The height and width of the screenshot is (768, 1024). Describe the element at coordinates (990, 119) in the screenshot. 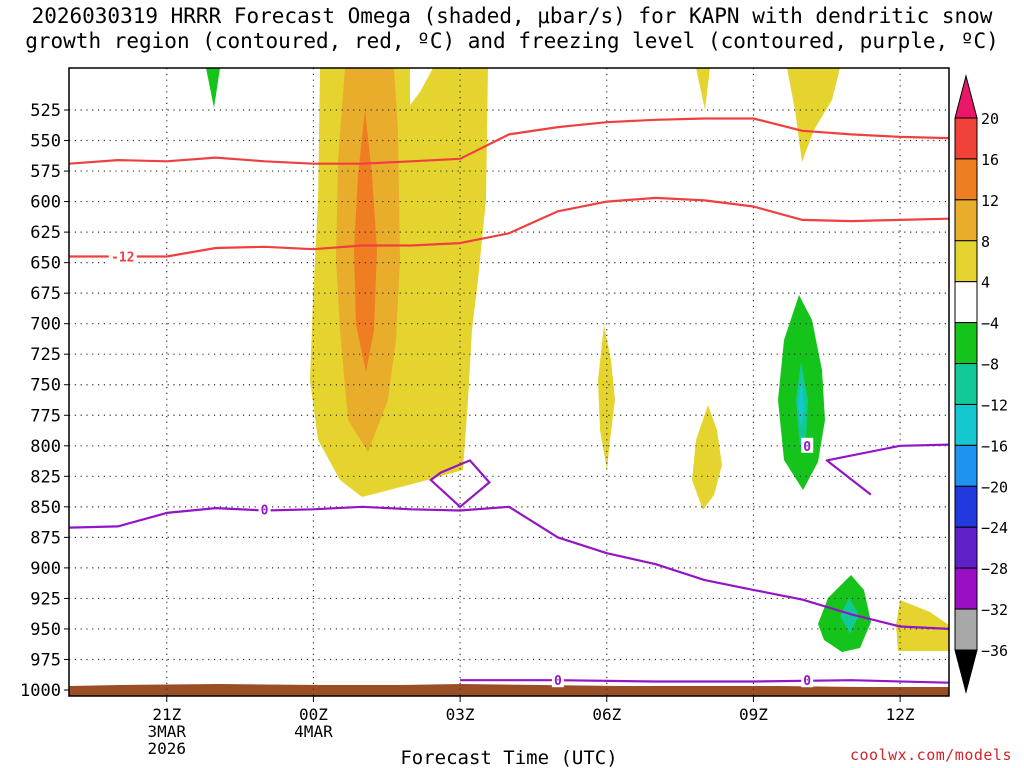

I see `colorbar-label: 20` at that location.